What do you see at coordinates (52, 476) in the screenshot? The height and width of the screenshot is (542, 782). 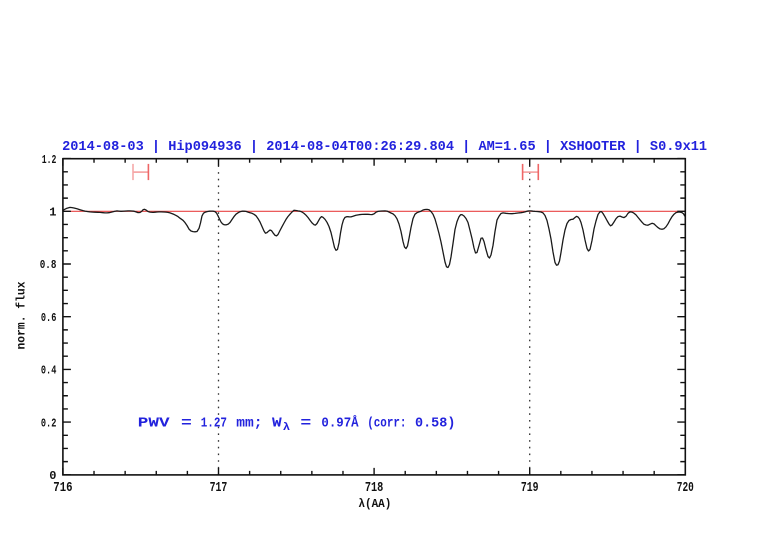 I see `svg-text: 0` at bounding box center [52, 476].